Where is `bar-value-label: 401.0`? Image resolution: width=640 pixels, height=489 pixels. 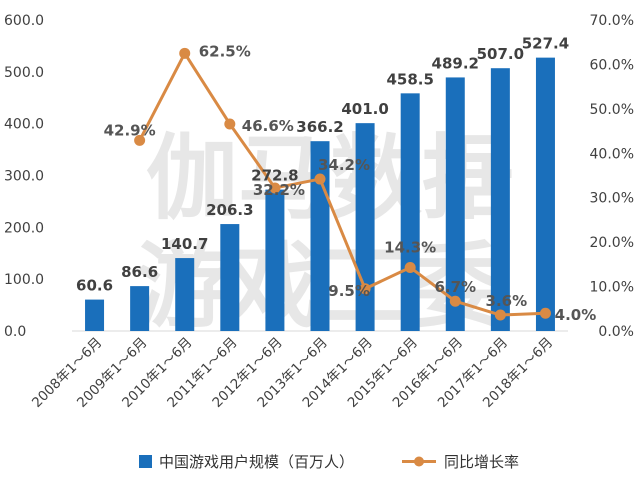
bar-value-label: 401.0 is located at coordinates (364, 109).